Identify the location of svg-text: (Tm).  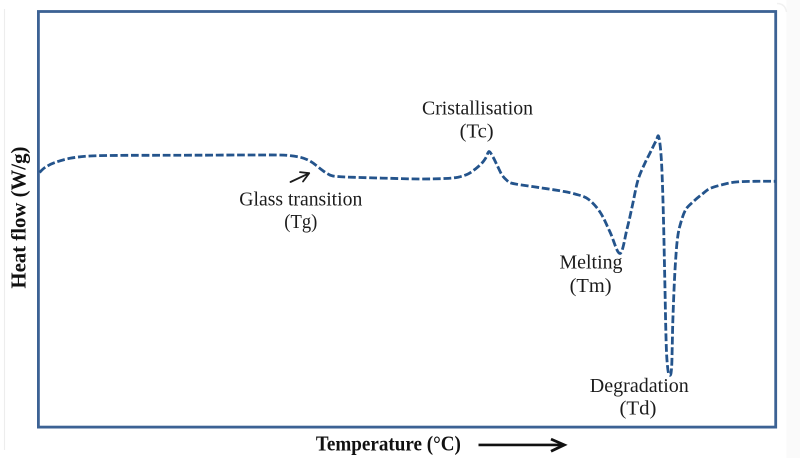
(591, 286).